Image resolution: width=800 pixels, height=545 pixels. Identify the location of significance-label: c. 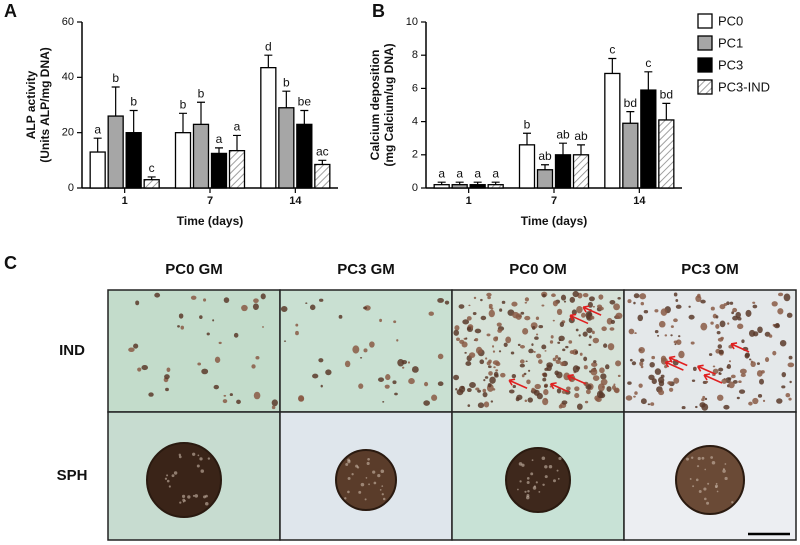
(648, 63).